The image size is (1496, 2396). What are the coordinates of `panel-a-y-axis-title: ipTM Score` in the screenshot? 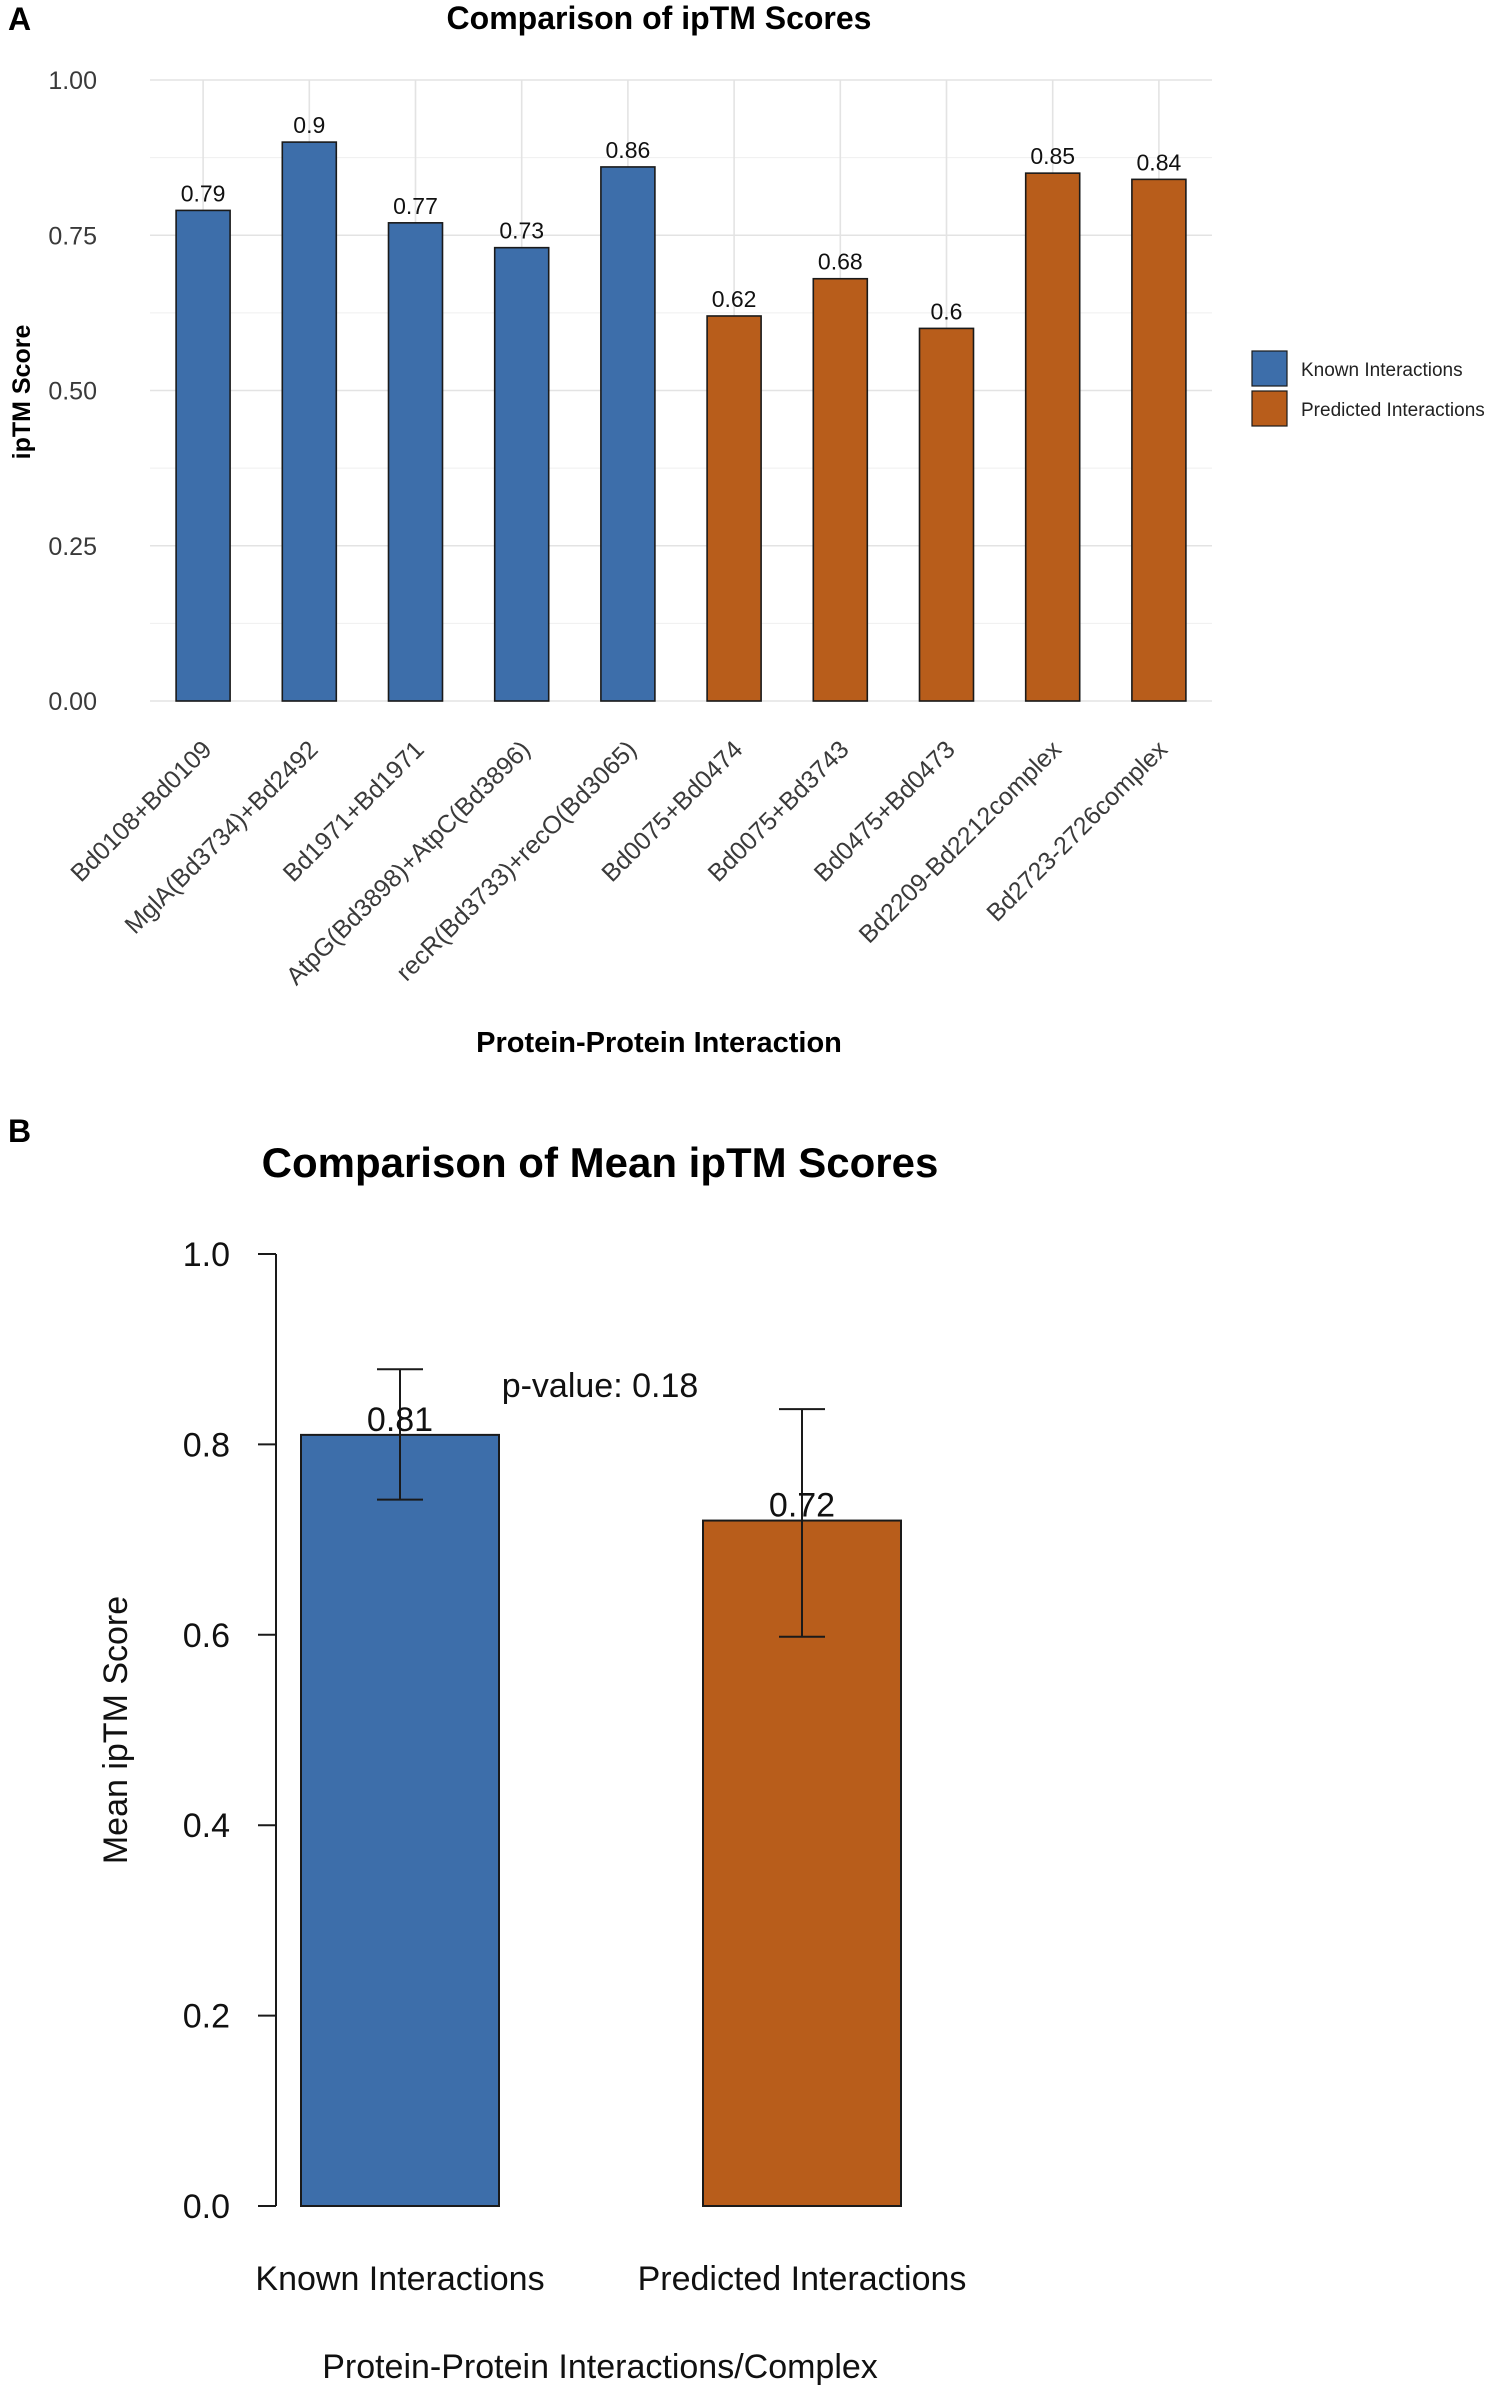 It's located at (22, 392).